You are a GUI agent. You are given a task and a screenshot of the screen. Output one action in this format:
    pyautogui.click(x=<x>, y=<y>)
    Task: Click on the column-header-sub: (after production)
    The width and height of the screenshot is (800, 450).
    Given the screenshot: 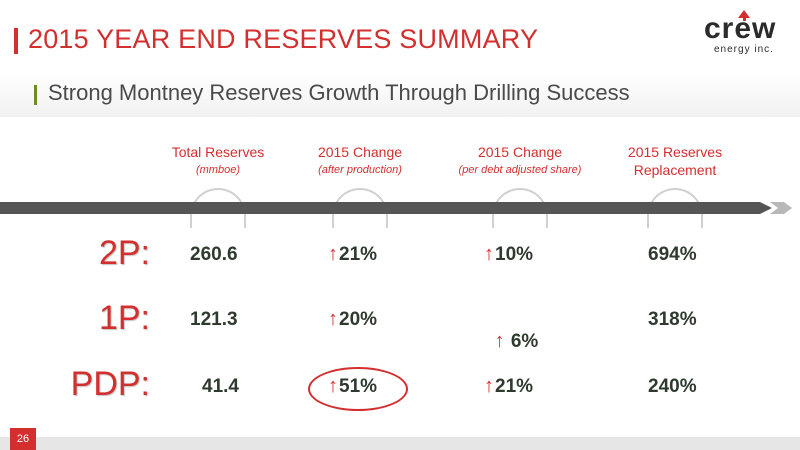 What is the action you would take?
    pyautogui.click(x=360, y=170)
    